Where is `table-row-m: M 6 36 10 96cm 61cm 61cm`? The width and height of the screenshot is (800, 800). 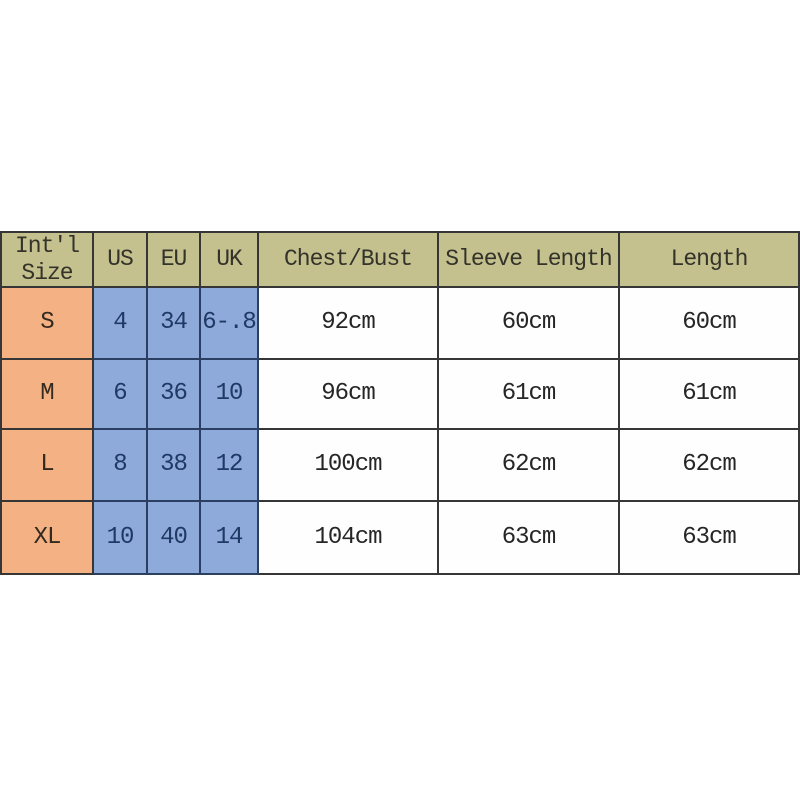
table-row-m: M 6 36 10 96cm 61cm 61cm is located at coordinates (400, 394).